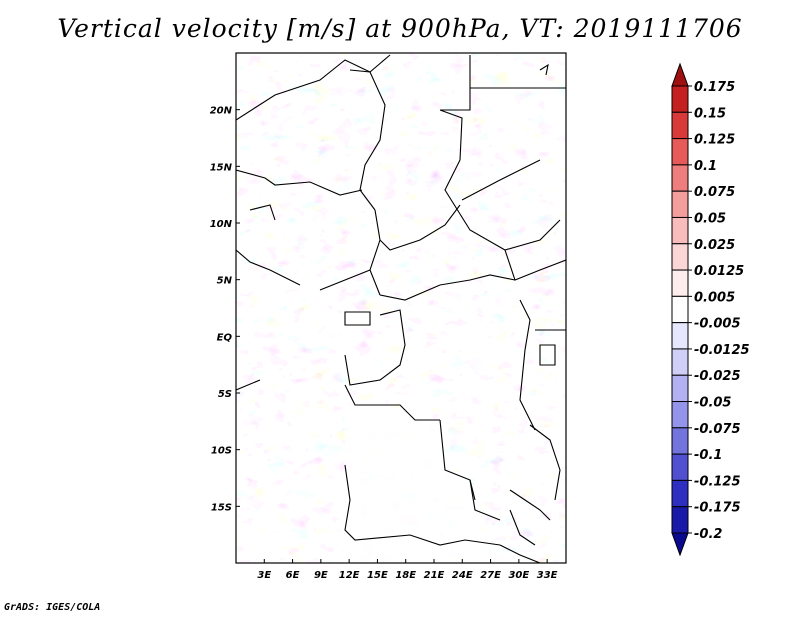 This screenshot has width=800, height=618. I want to click on lat-label: 5S, so click(225, 394).